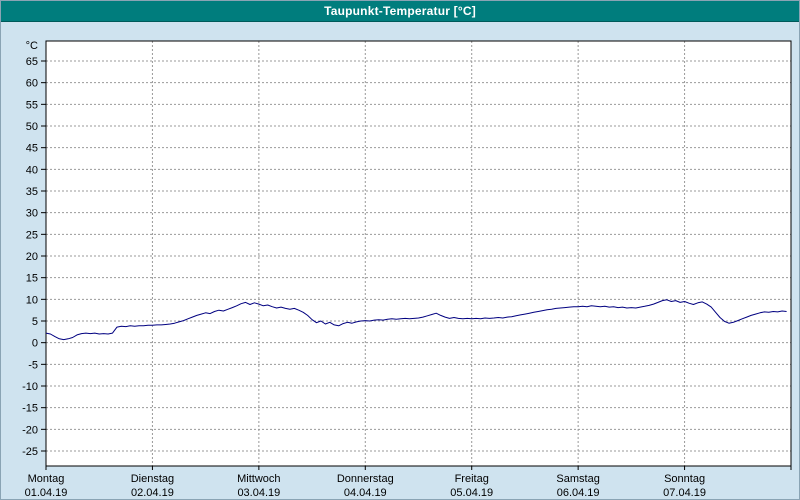 The height and width of the screenshot is (500, 800). Describe the element at coordinates (258, 493) in the screenshot. I see `x-day-date-label: 03.04.19` at that location.